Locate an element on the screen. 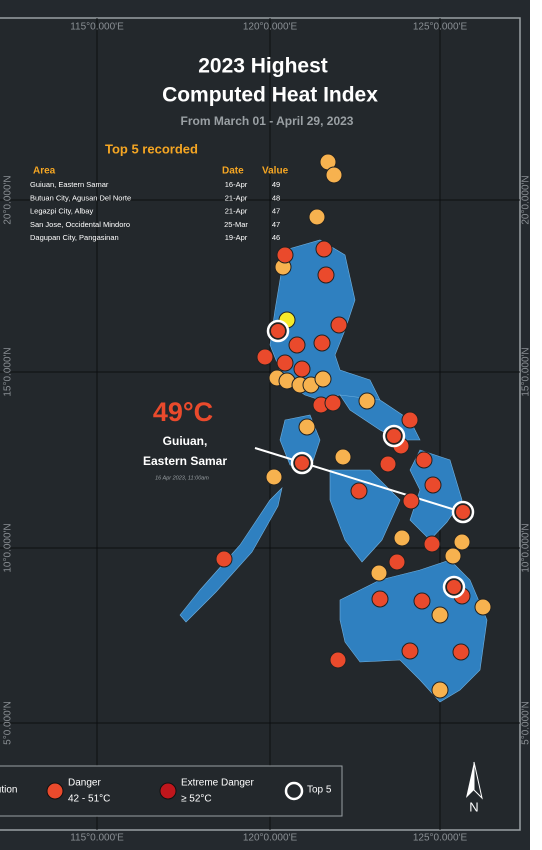 This screenshot has width=542, height=850. area: Guiuan, Eastern Samar is located at coordinates (69, 184).